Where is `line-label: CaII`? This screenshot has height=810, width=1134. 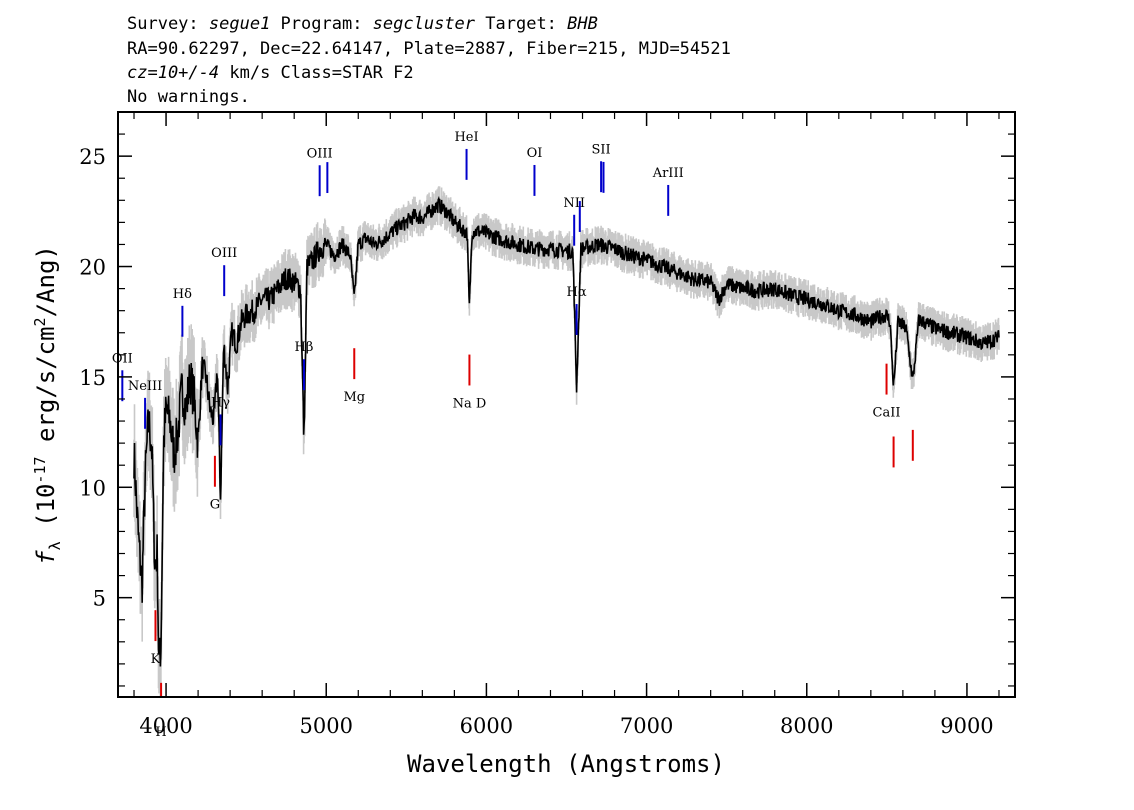
line-label: CaII is located at coordinates (887, 413).